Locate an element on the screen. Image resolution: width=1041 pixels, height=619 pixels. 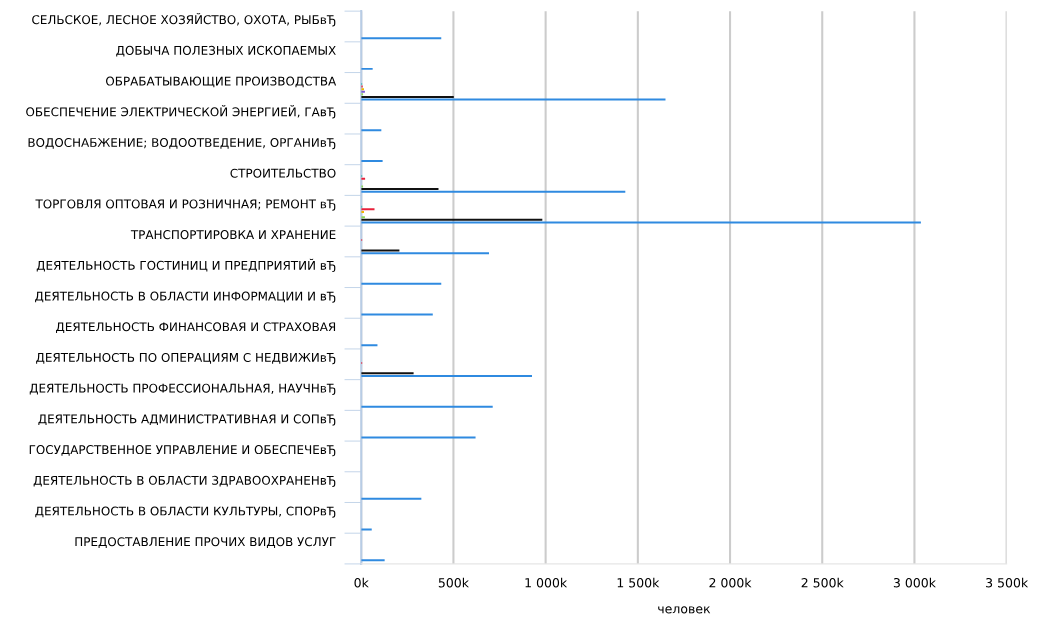
x-tick-label: 0k is located at coordinates (361, 582).